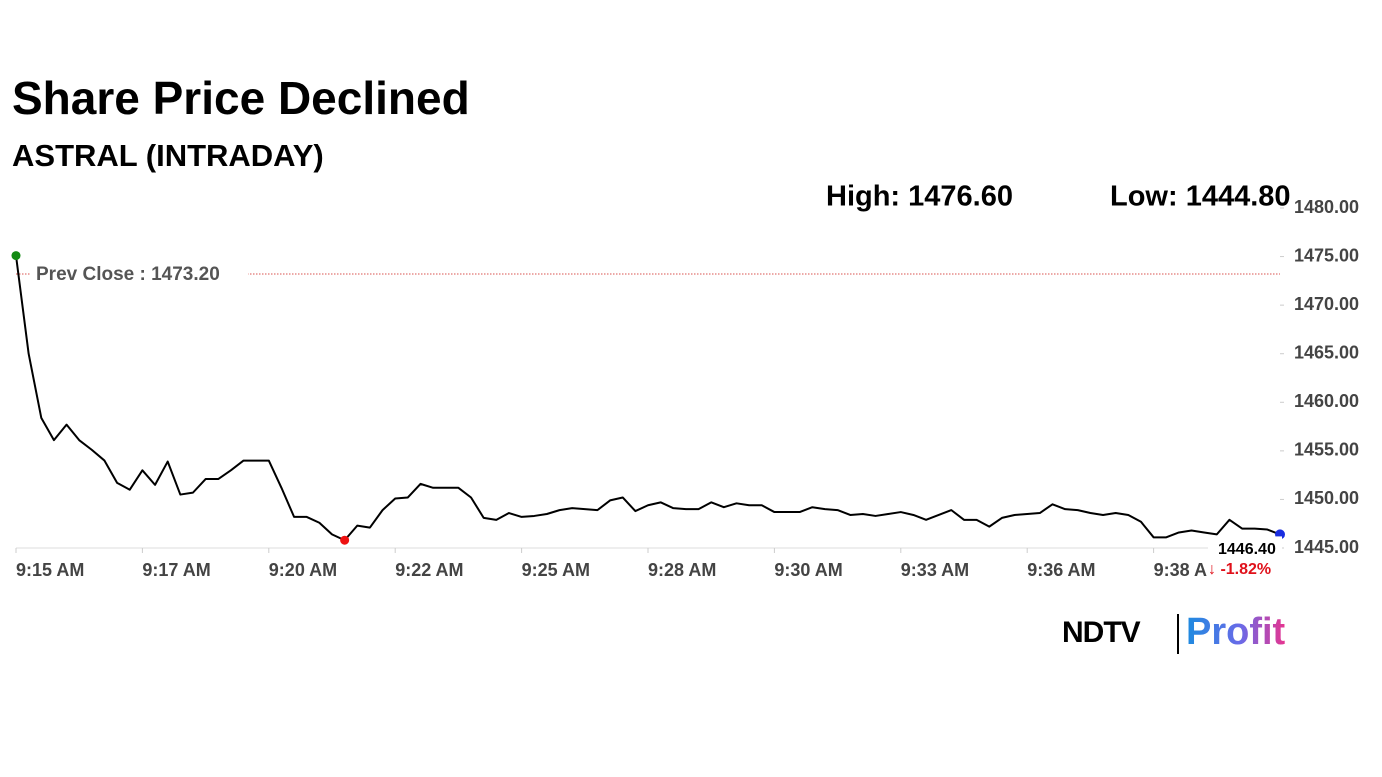  I want to click on x-tick-label: 9:36 AM, so click(1061, 570).